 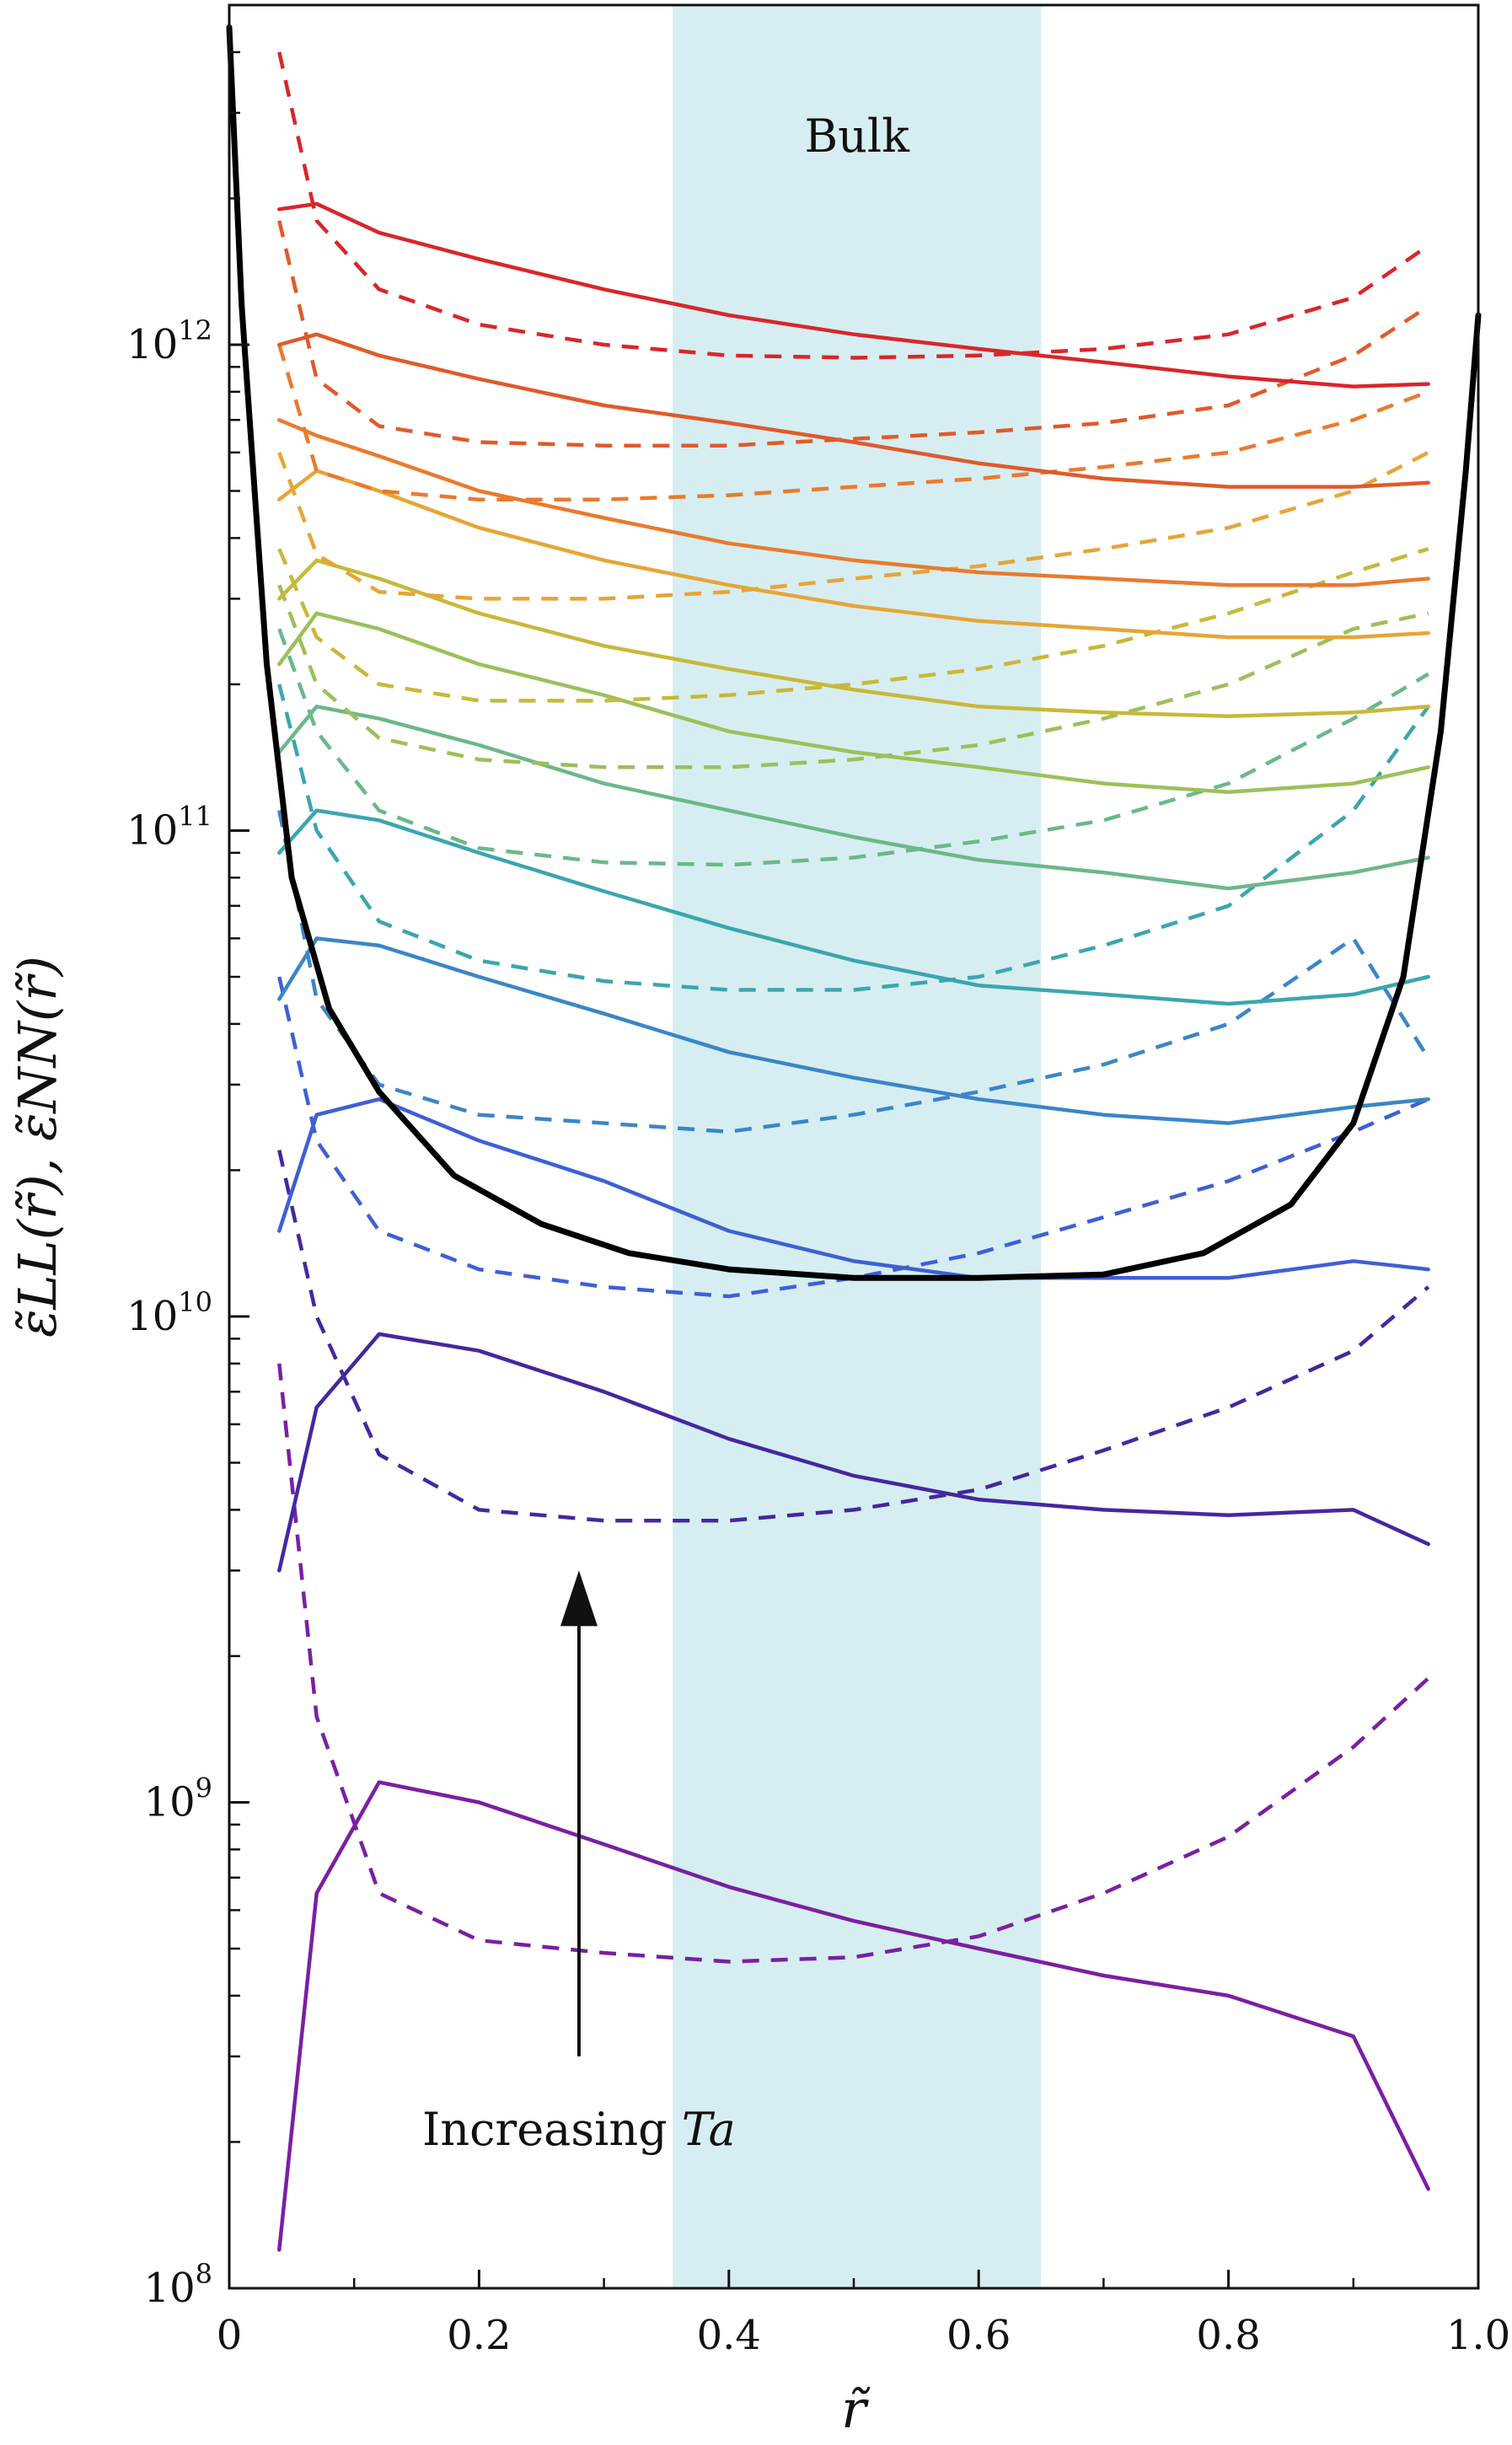 I want to click on y-tick-label: 10¹¹, so click(x=169, y=827).